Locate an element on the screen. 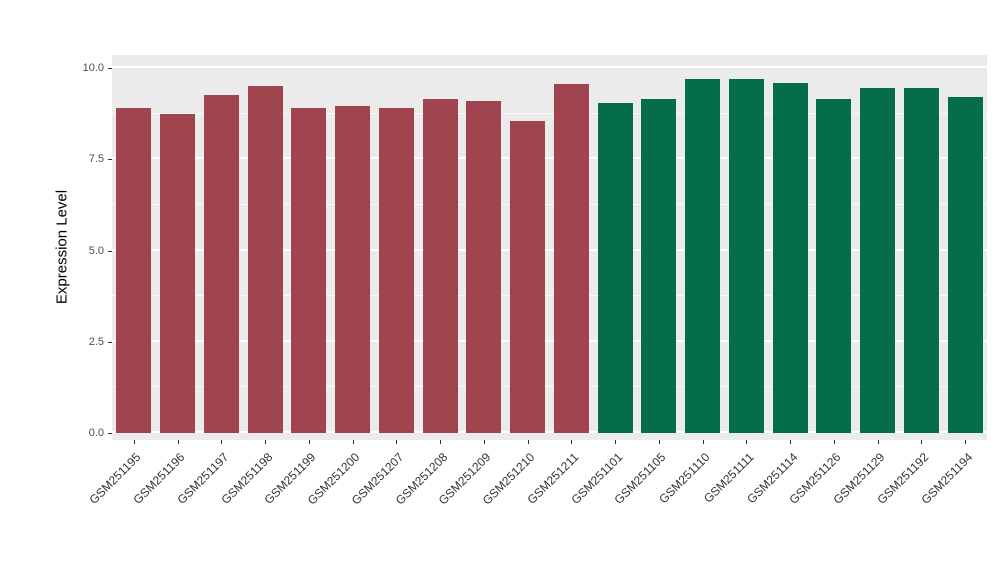 This screenshot has height=580, width=1000. bar-GSM251200 is located at coordinates (353, 269).